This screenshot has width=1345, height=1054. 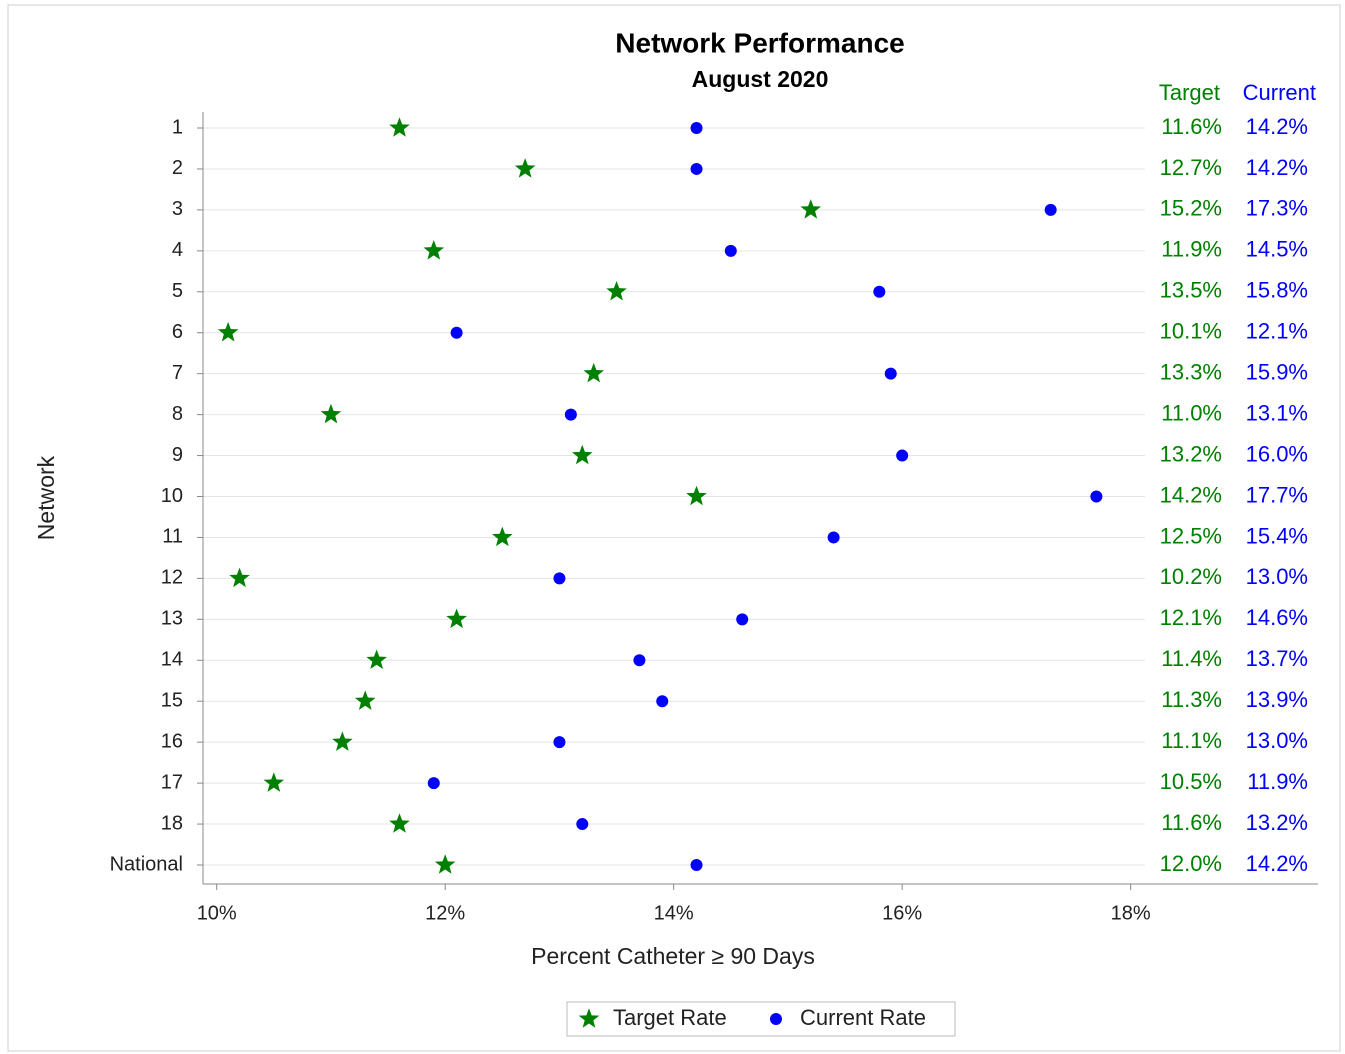 What do you see at coordinates (172, 660) in the screenshot?
I see `y-tick-label: 14` at bounding box center [172, 660].